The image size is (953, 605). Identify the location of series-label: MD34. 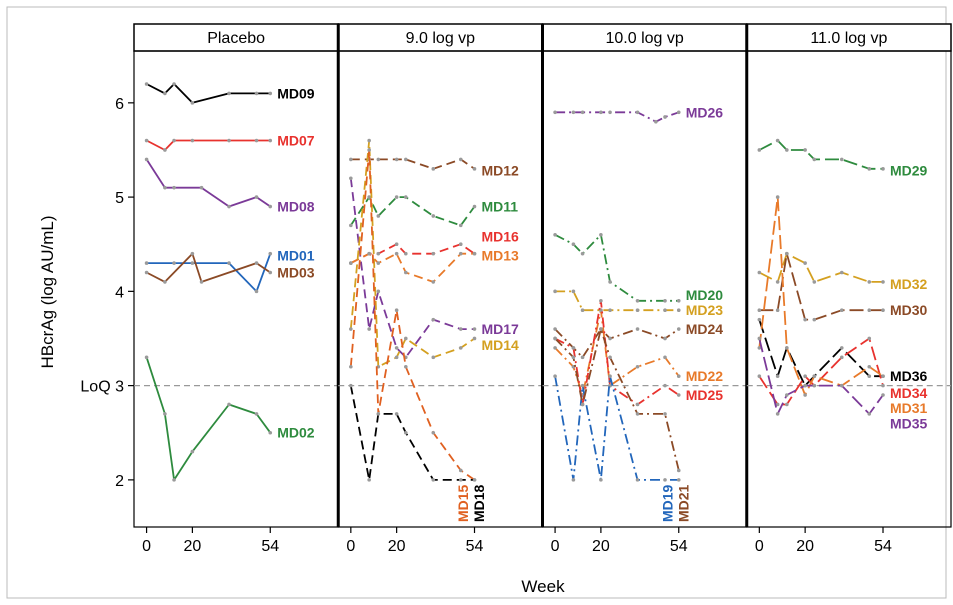
(909, 393).